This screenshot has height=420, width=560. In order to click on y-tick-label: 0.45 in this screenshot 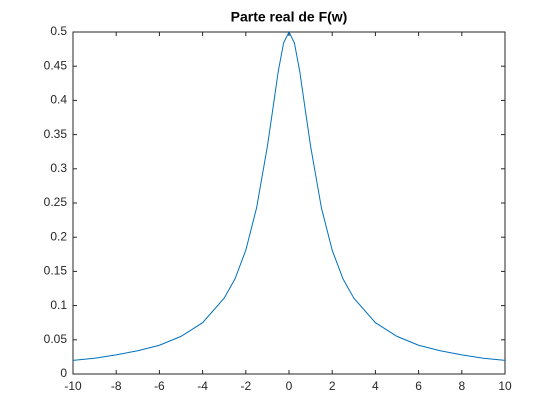, I will do `click(56, 65)`.